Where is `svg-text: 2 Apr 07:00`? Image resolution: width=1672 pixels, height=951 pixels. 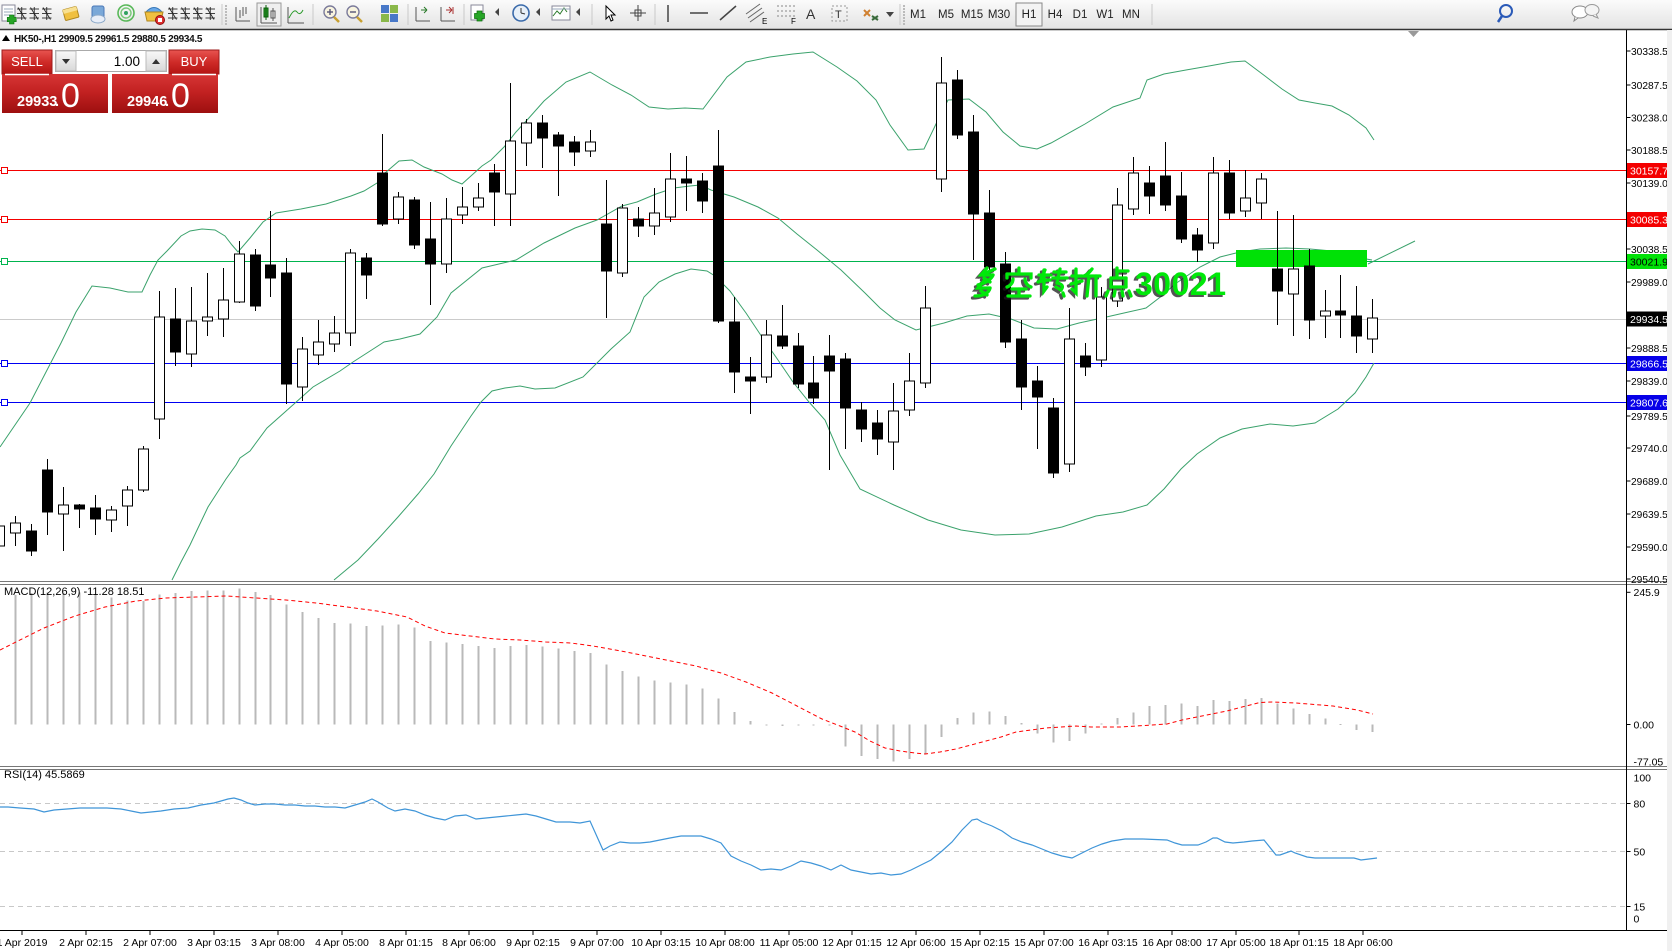 svg-text: 2 Apr 07:00 is located at coordinates (150, 943).